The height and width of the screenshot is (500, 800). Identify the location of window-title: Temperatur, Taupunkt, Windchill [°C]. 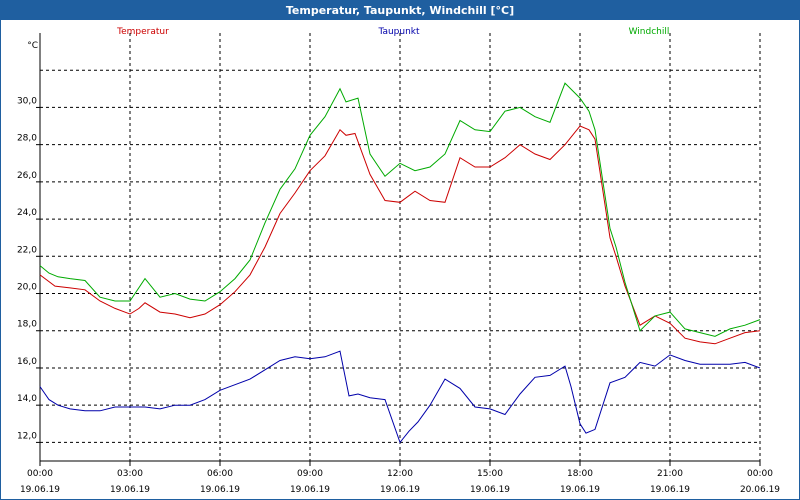
(400, 10).